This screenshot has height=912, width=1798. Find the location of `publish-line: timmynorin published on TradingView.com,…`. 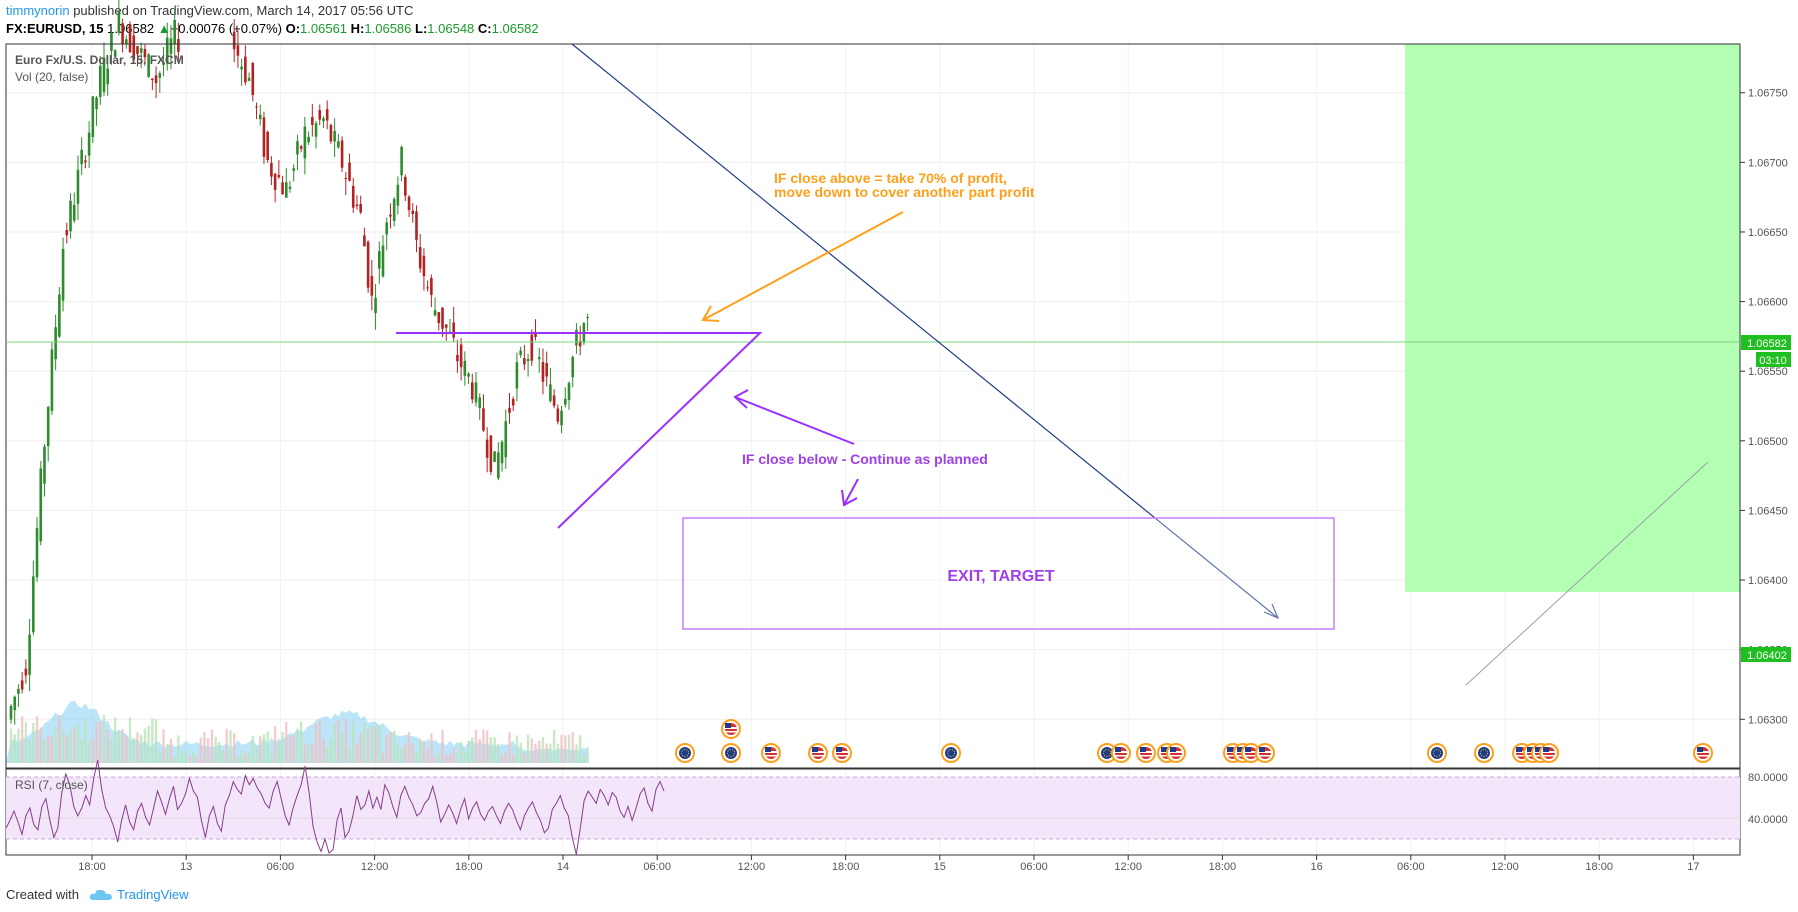

publish-line: timmynorin published on TradingView.com,… is located at coordinates (209, 10).